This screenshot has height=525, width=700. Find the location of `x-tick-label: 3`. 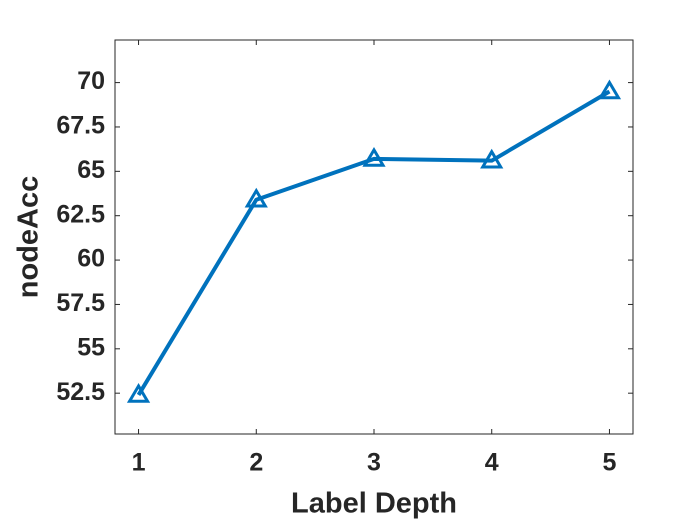

x-tick-label: 3 is located at coordinates (374, 463).